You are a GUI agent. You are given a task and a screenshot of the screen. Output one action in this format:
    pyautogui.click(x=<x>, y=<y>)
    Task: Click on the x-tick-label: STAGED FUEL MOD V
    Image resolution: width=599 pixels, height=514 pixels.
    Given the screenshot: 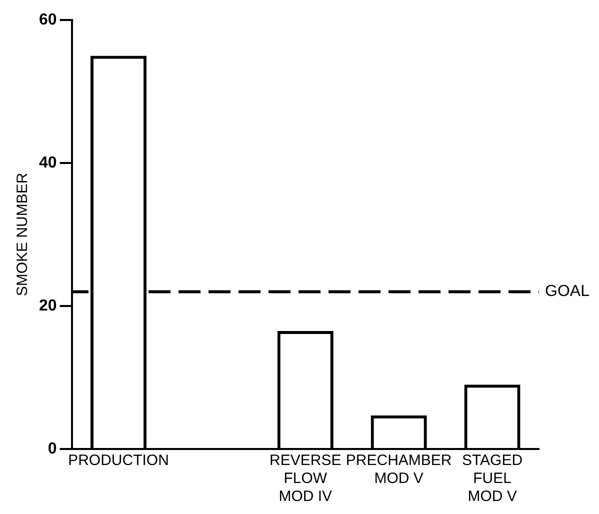 What is the action you would take?
    pyautogui.click(x=492, y=479)
    